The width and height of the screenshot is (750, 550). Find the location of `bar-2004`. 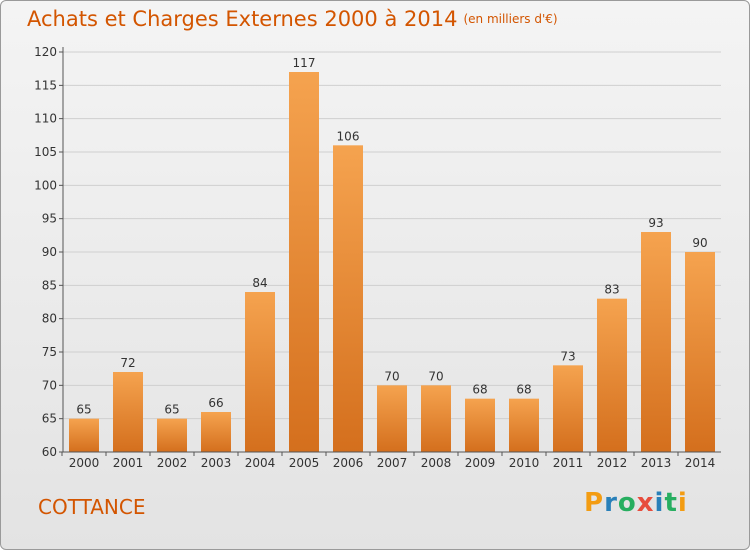

bar-2004 is located at coordinates (260, 372).